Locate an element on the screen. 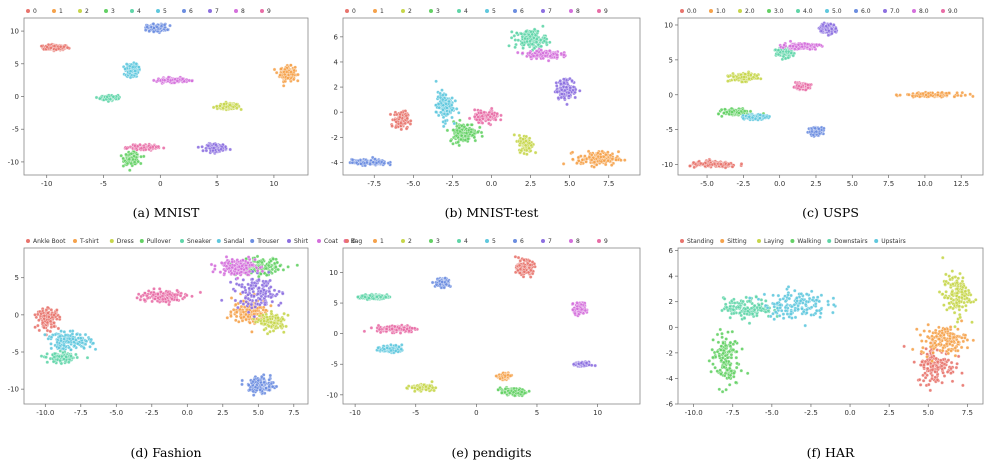 The width and height of the screenshot is (992, 467). y-tick-label: 0 is located at coordinates (17, 315).